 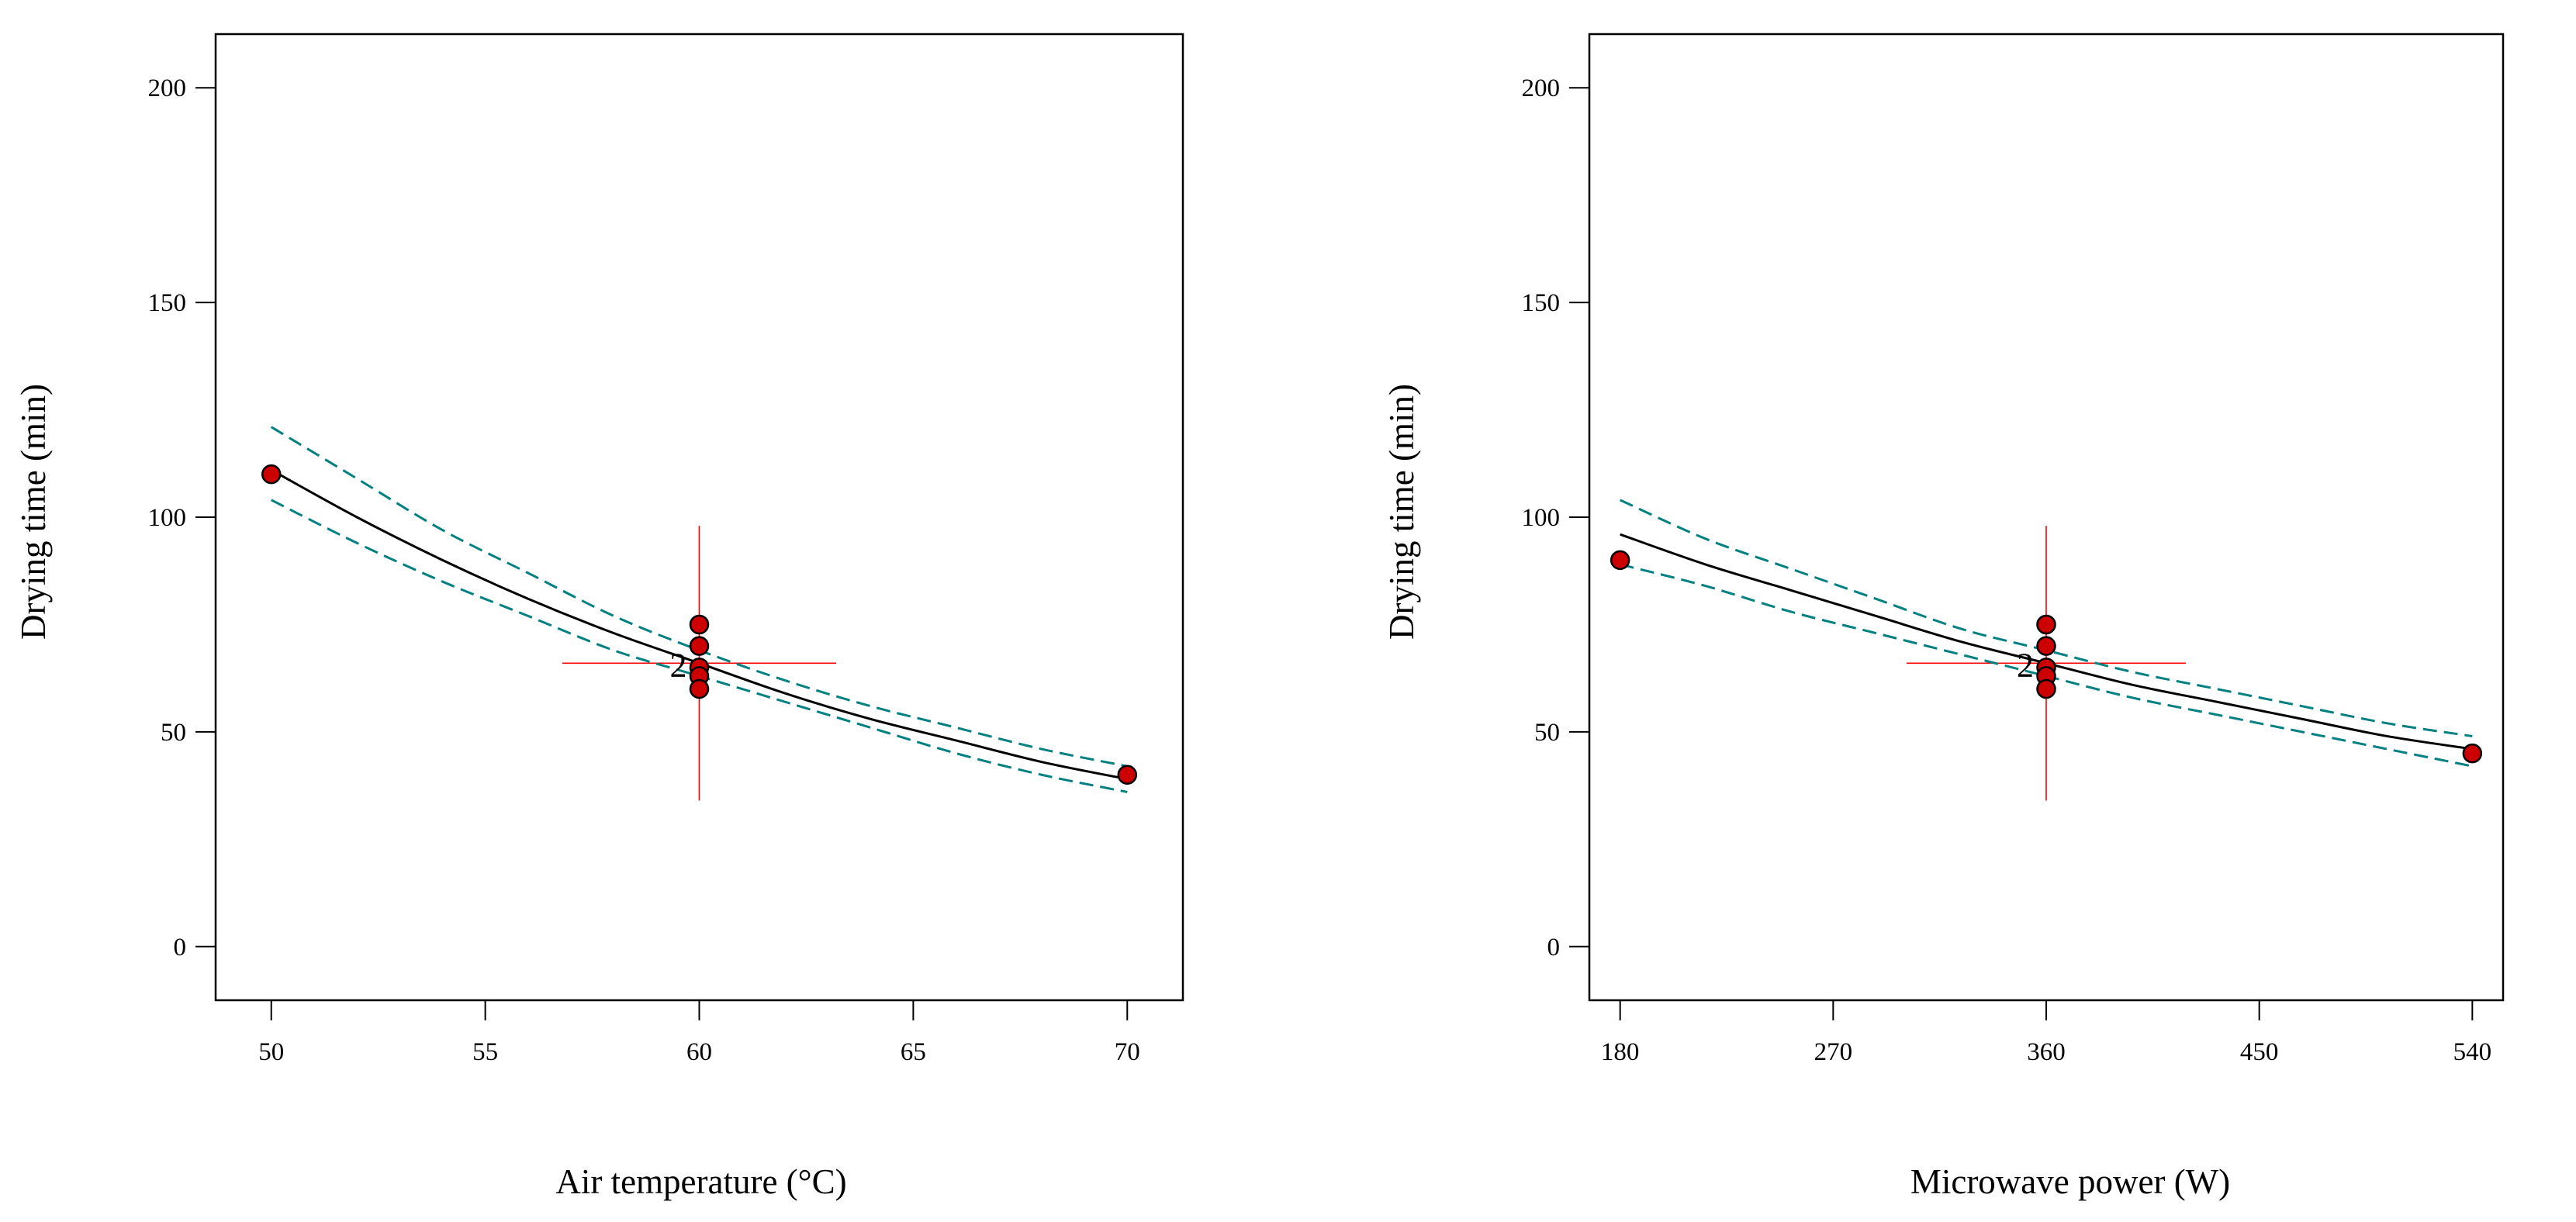 I want to click on x-tick-label: 540, so click(x=2472, y=1052).